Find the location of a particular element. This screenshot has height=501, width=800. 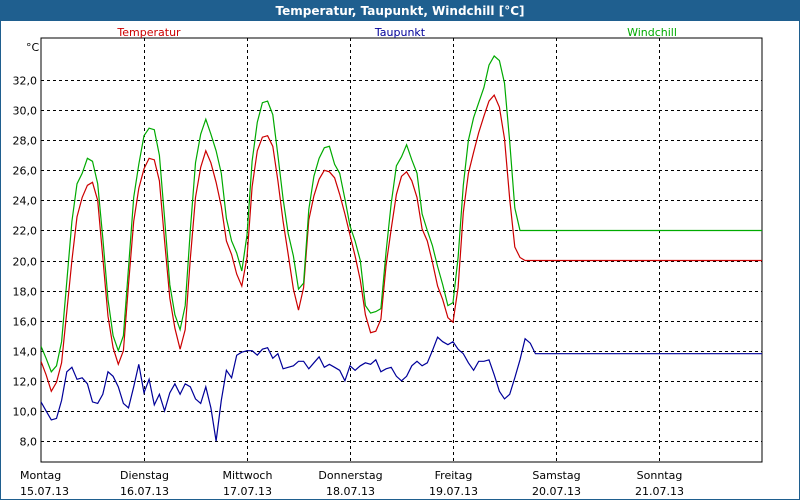

x-tick-date-label: 20.07.13 is located at coordinates (556, 491).